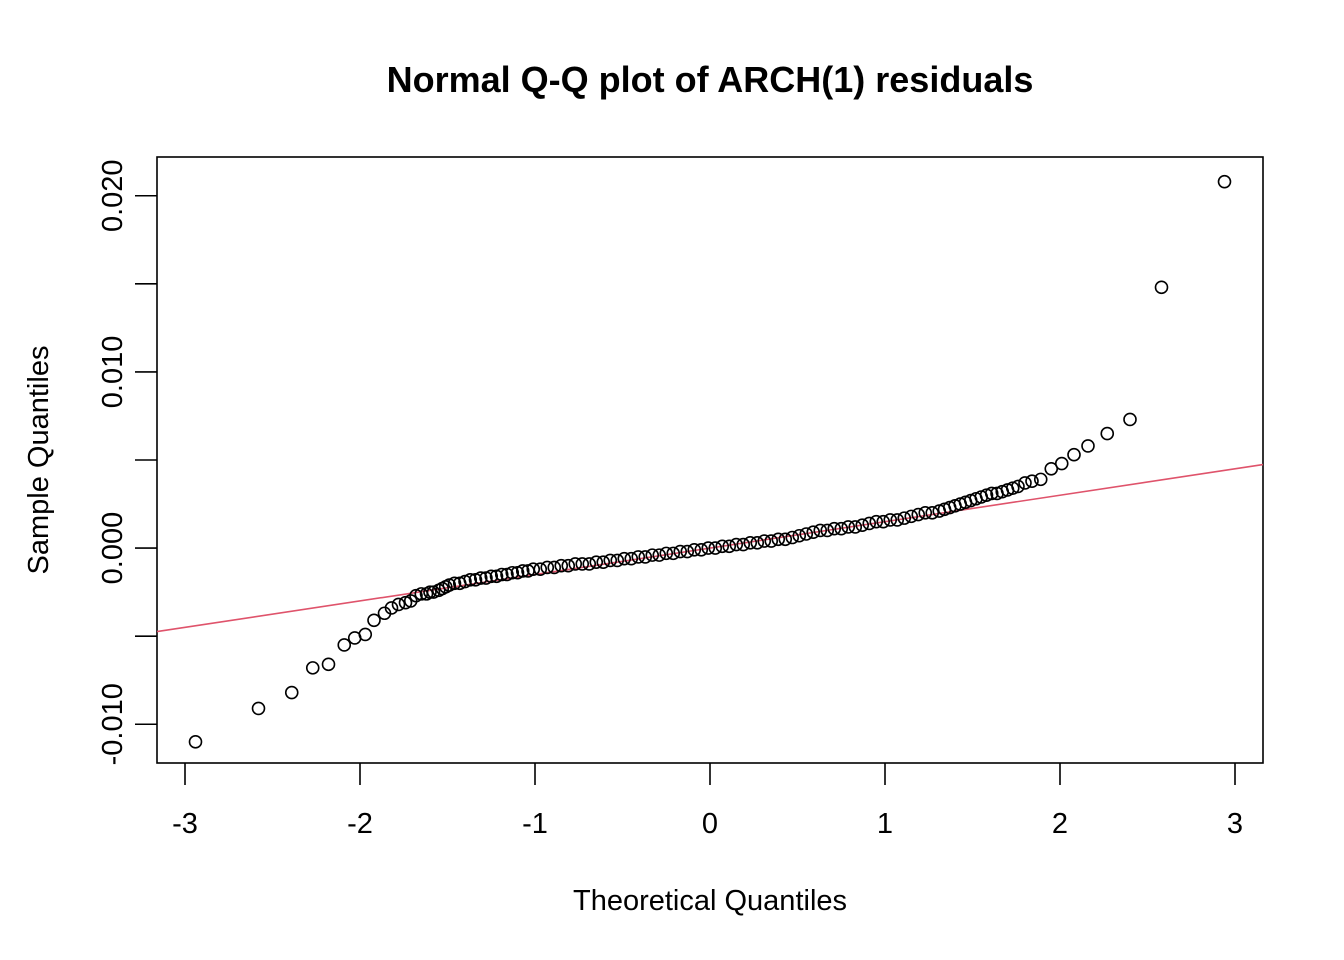 Image resolution: width=1344 pixels, height=960 pixels. What do you see at coordinates (113, 372) in the screenshot?
I see `y-tick-label: 0.010` at bounding box center [113, 372].